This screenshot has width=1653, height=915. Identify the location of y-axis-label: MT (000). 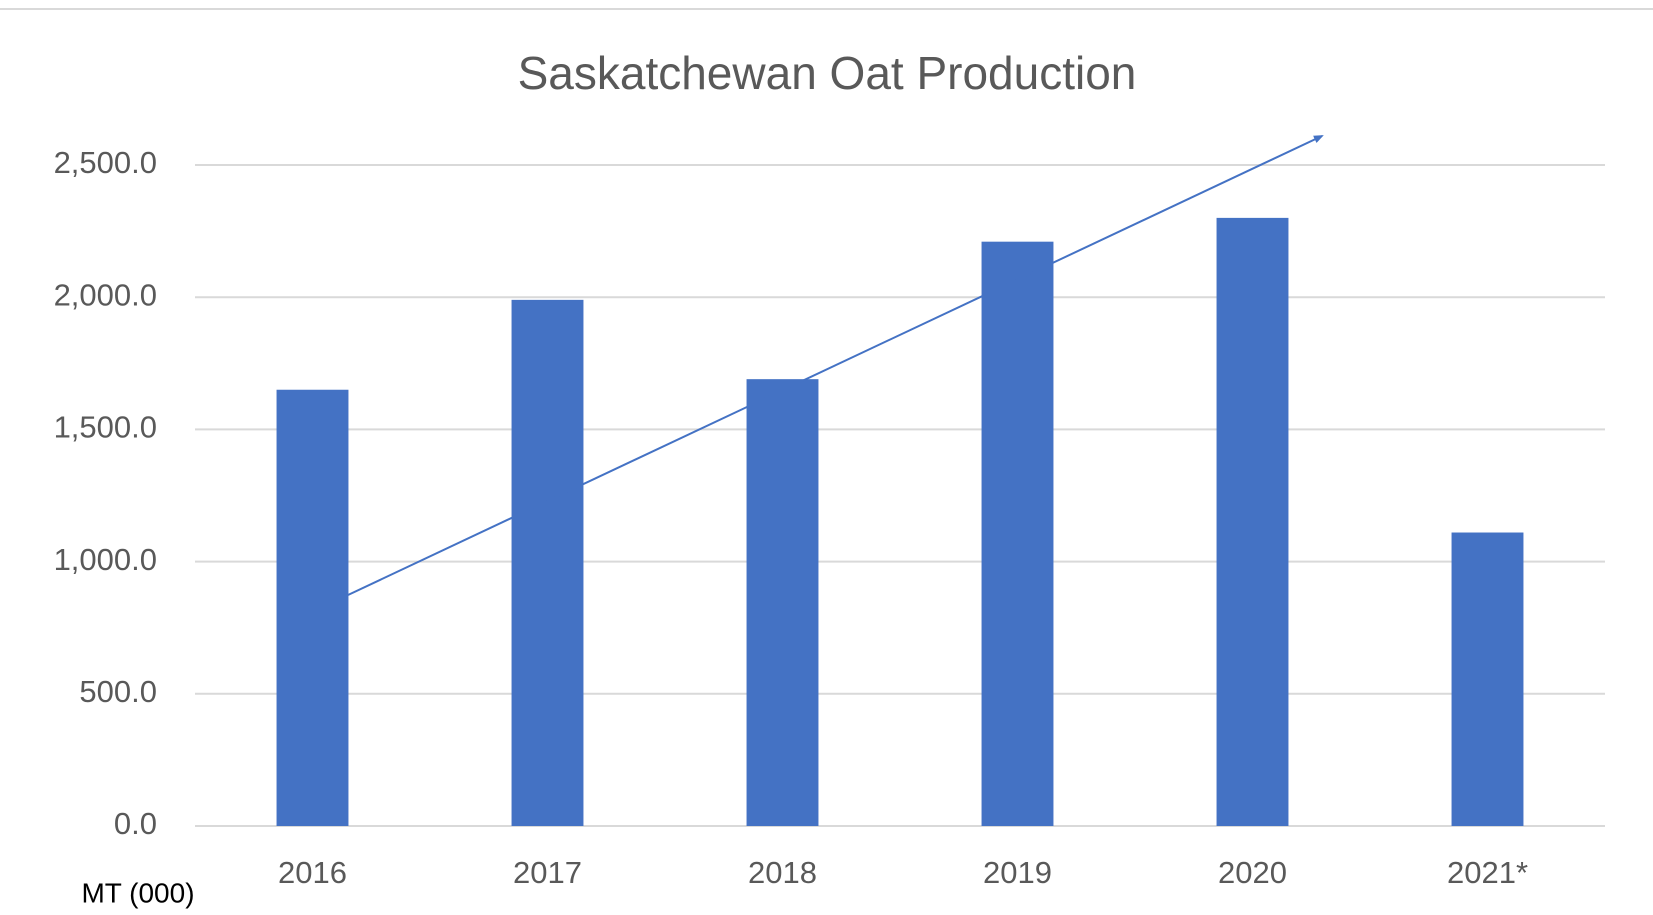
(137, 892).